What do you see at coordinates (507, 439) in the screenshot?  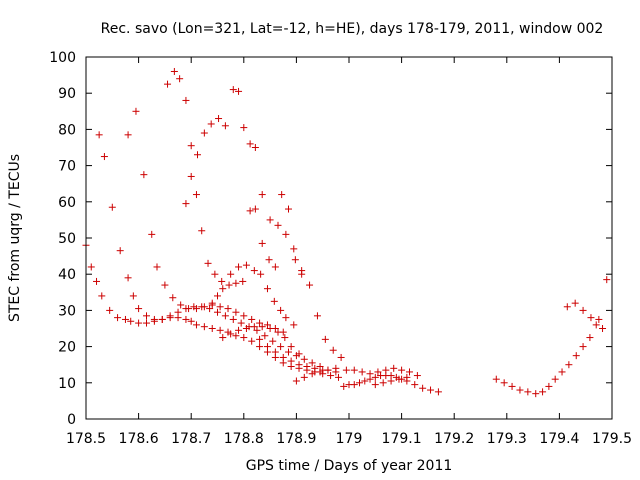 I see `x-tick-label: 179.3` at bounding box center [507, 439].